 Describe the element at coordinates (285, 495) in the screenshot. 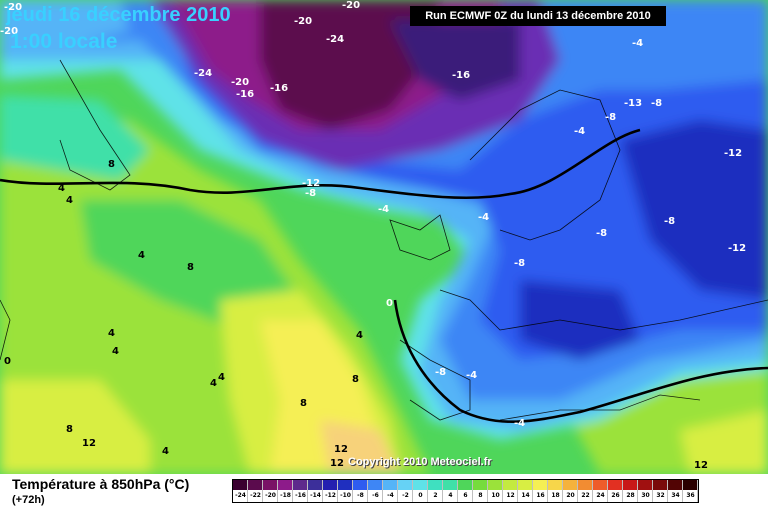

I see `legend-tick-label: -18` at that location.